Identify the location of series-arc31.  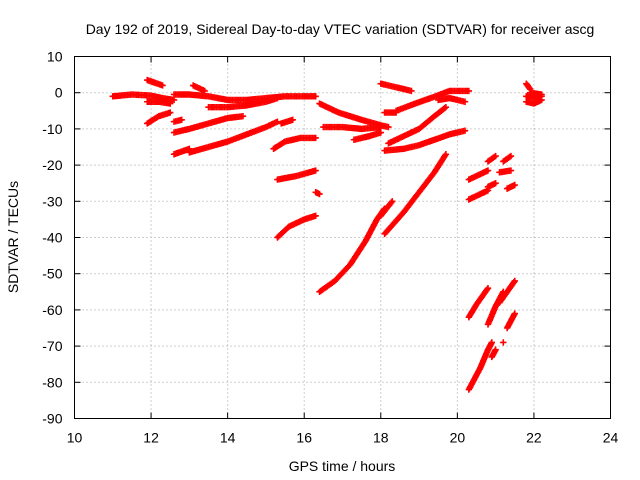
(491, 158).